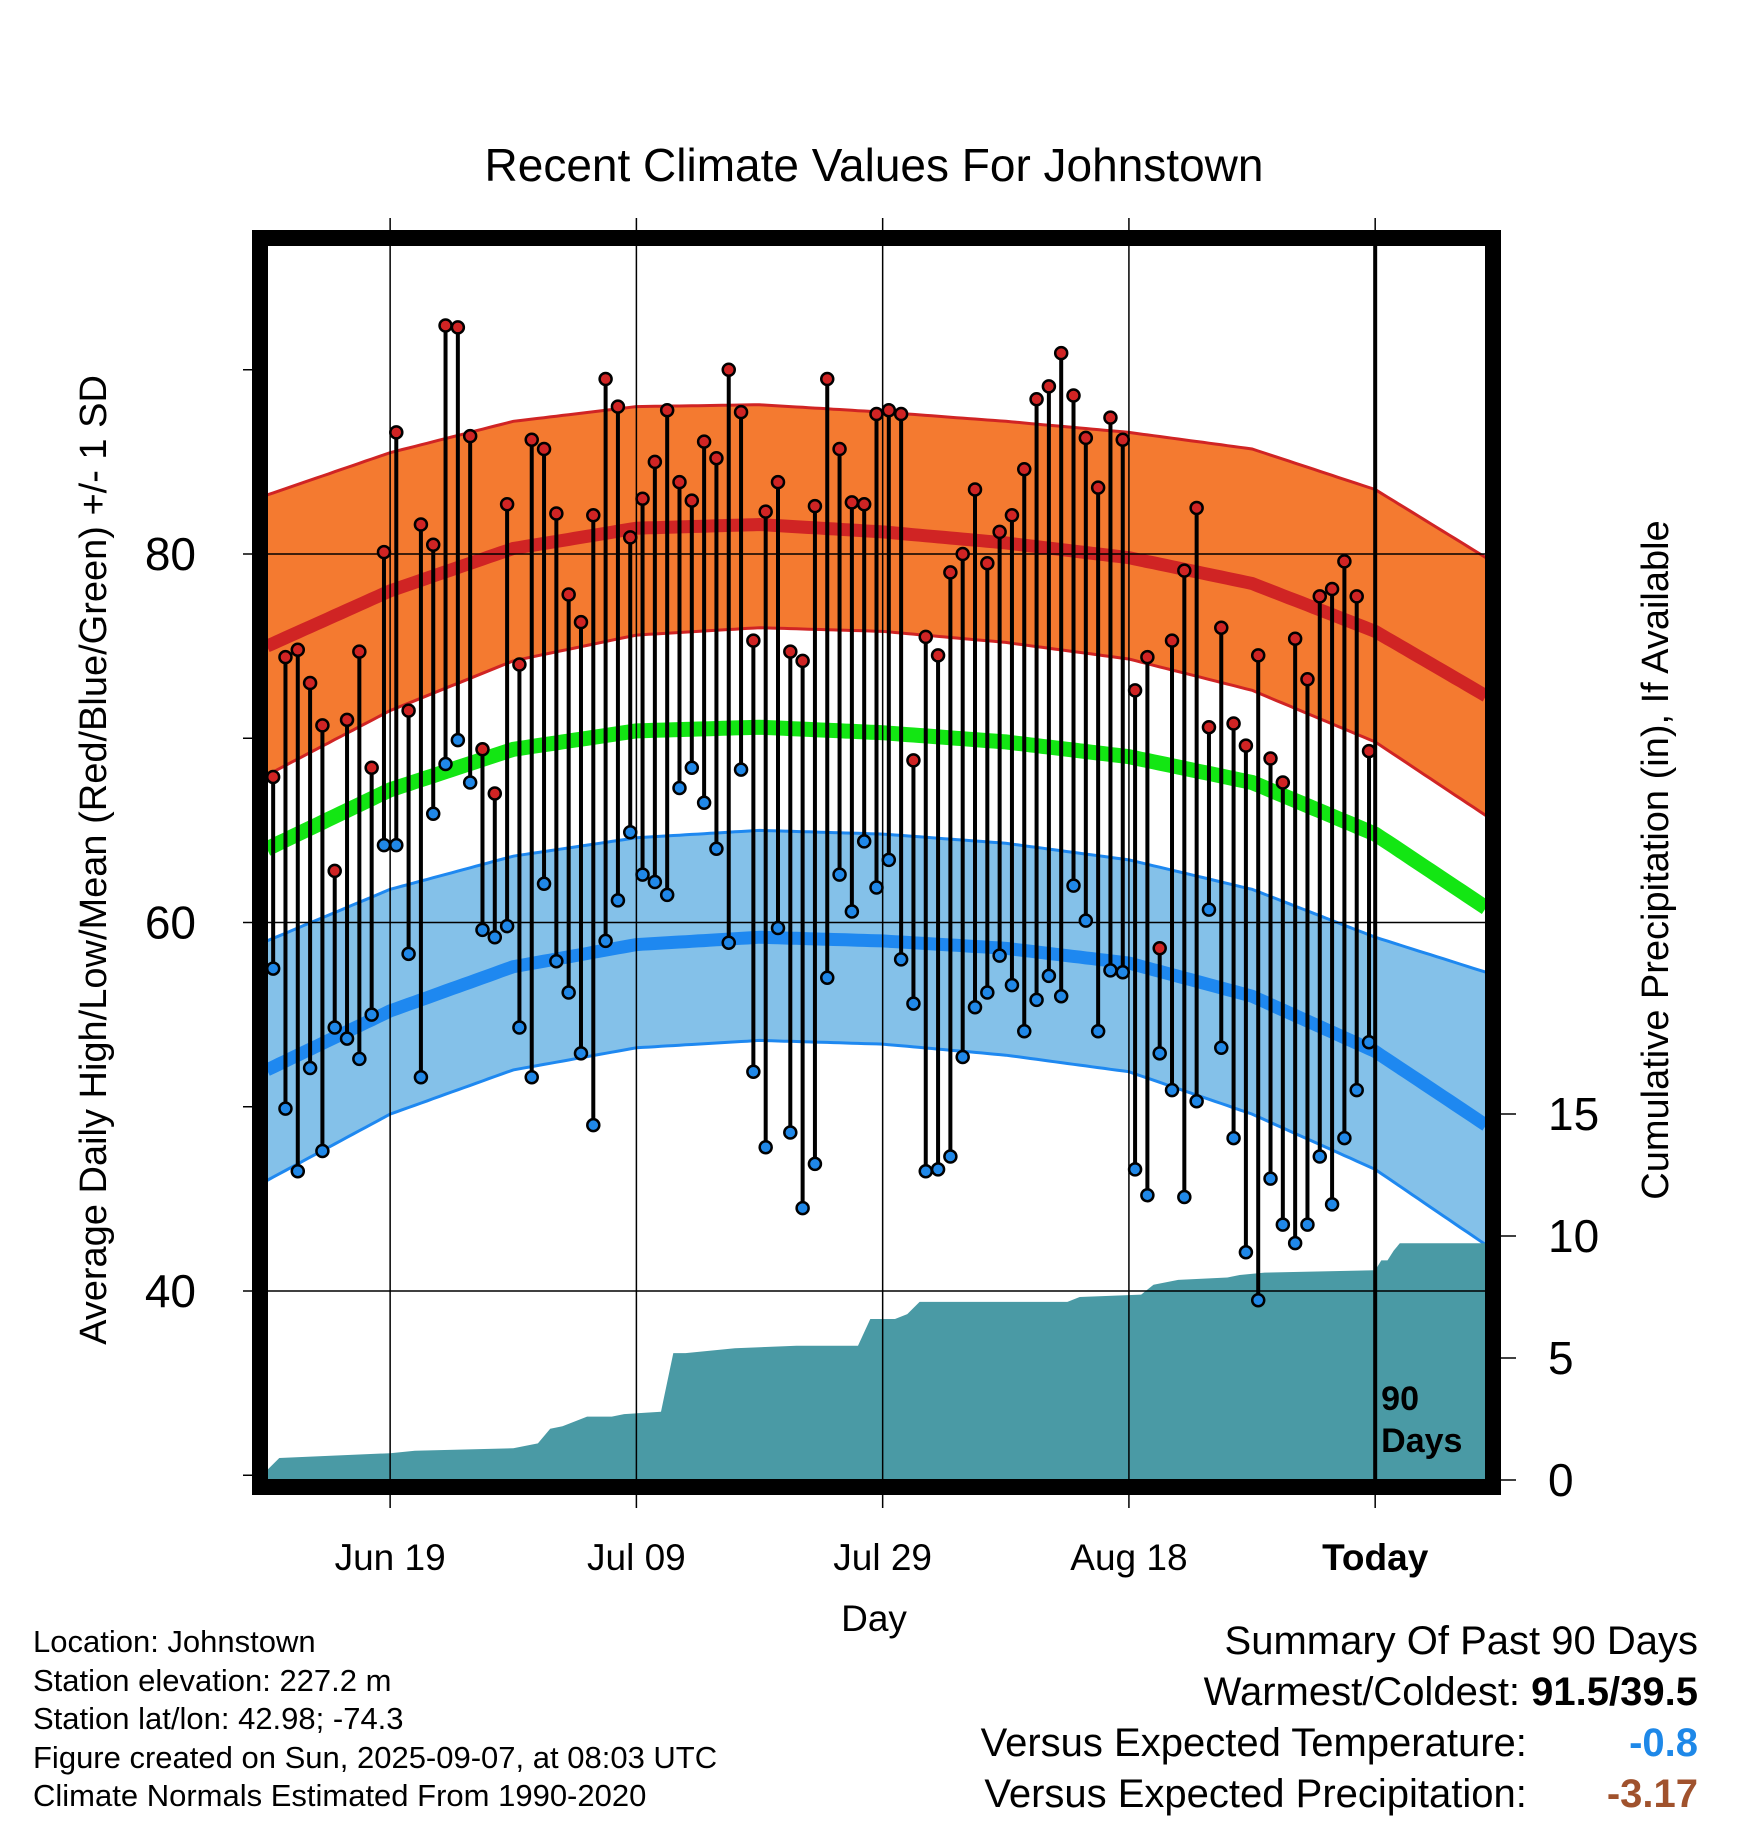  I want to click on x-tick-label: Aug 18, so click(1128, 1557).